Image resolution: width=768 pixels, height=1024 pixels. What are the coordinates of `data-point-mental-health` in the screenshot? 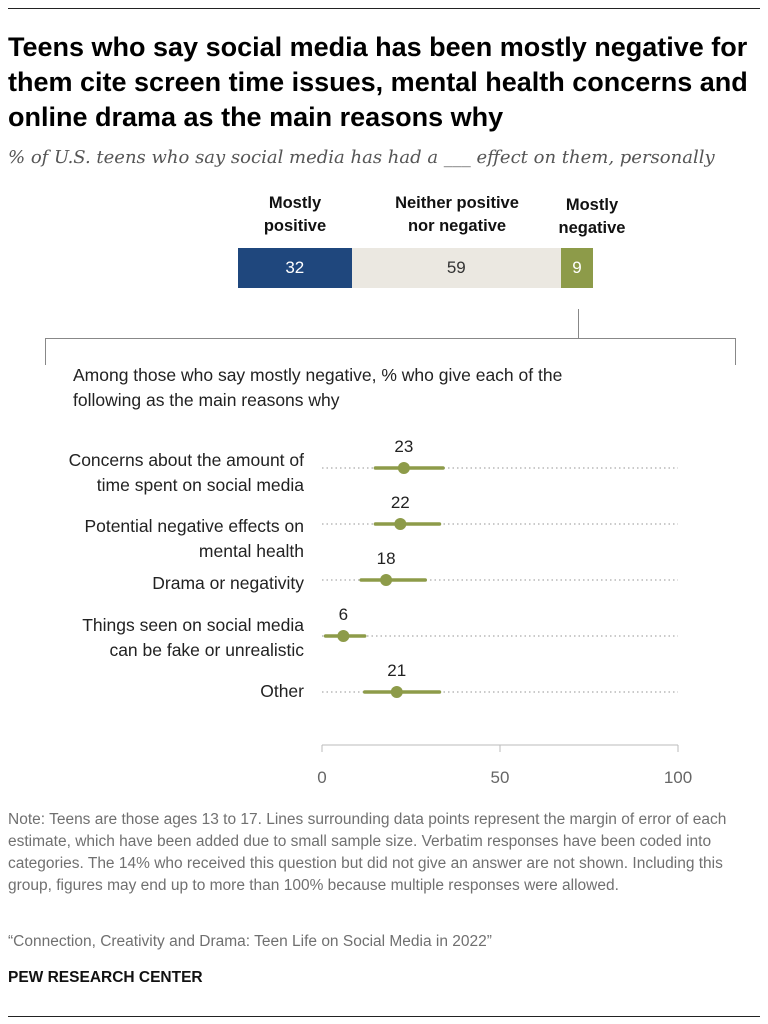 It's located at (400, 524).